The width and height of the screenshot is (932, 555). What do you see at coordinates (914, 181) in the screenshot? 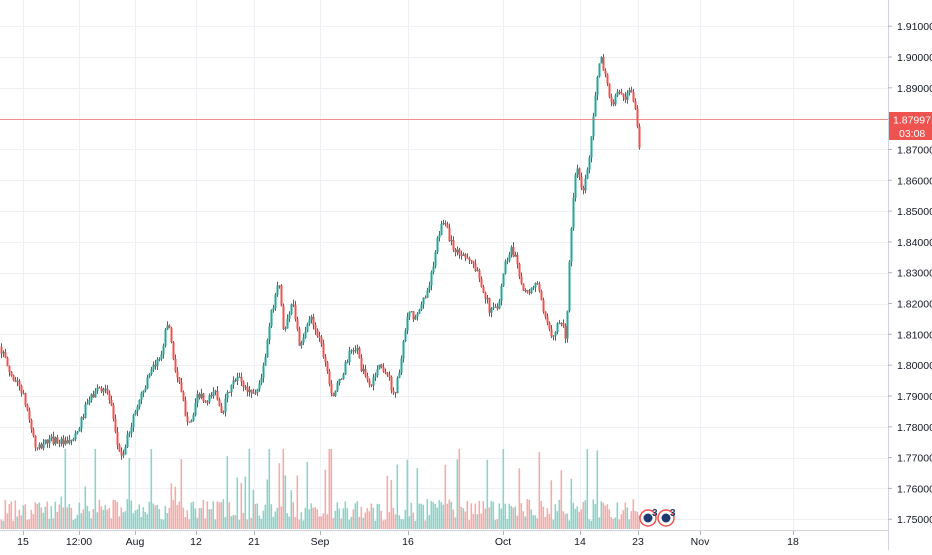
I see `y-tick-label: 1.86000` at bounding box center [914, 181].